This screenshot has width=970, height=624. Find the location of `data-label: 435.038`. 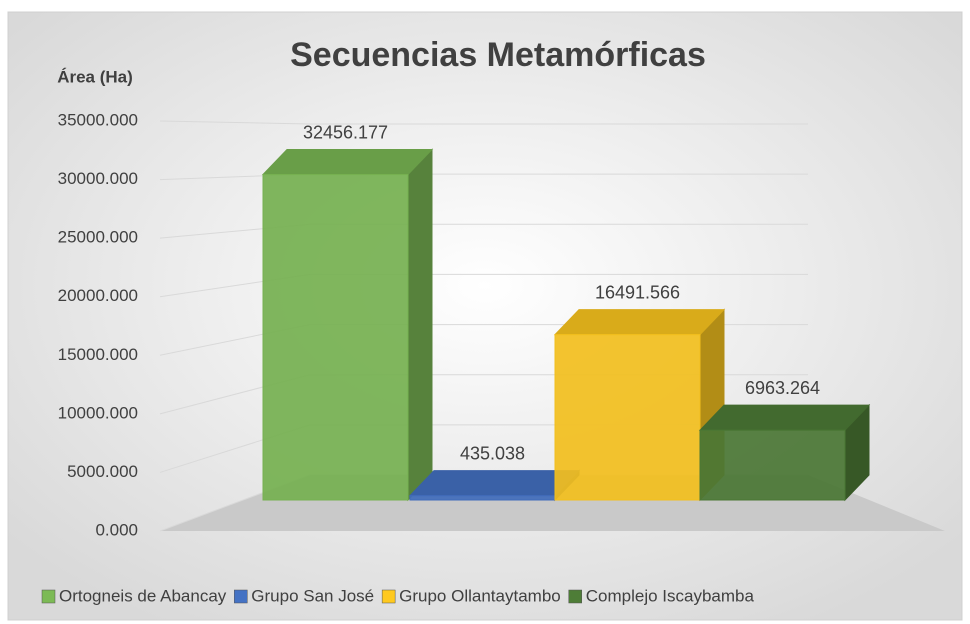

data-label: 435.038 is located at coordinates (492, 453).